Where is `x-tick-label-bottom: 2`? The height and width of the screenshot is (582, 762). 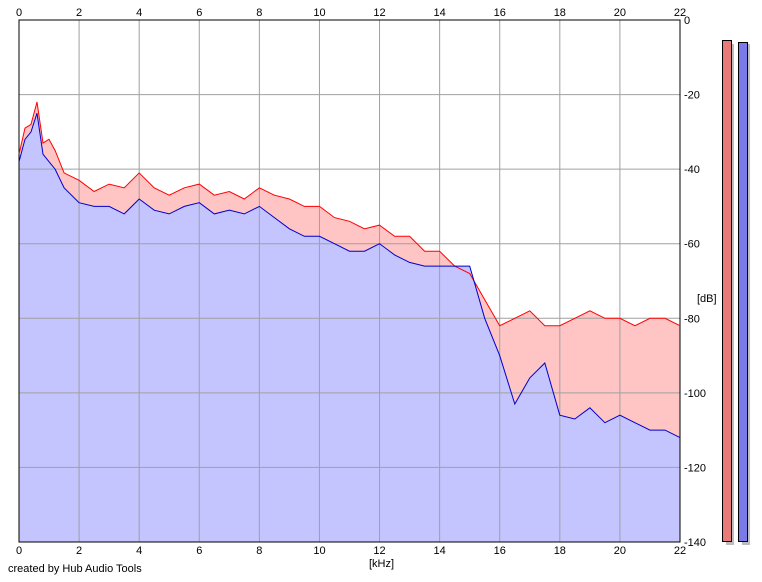 x-tick-label-bottom: 2 is located at coordinates (79, 551).